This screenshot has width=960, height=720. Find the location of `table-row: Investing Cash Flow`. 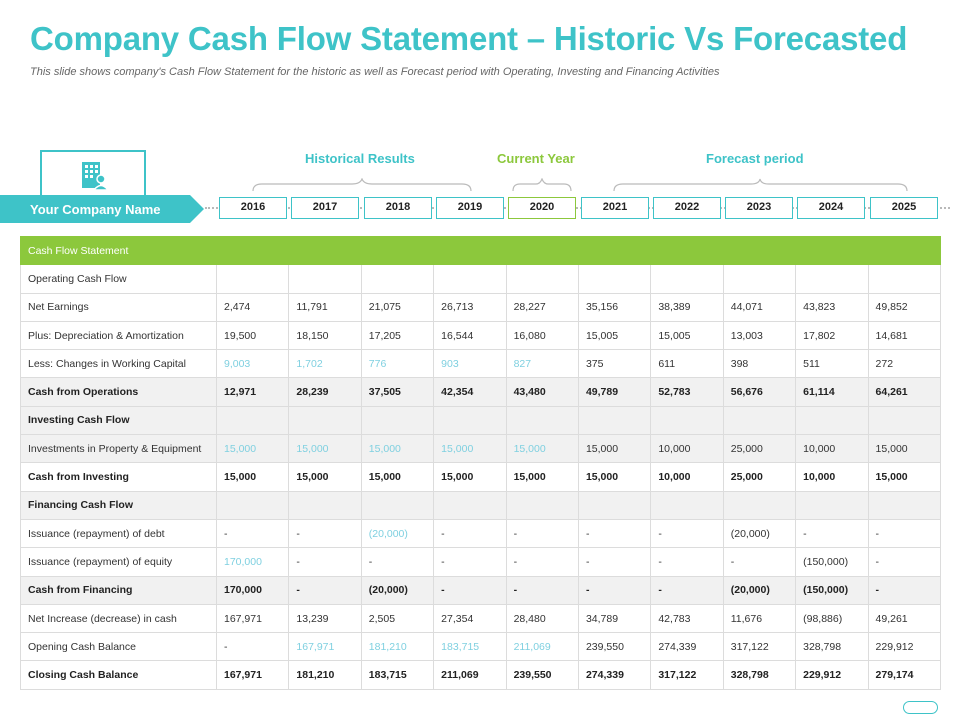

table-row: Investing Cash Flow is located at coordinates (481, 420).